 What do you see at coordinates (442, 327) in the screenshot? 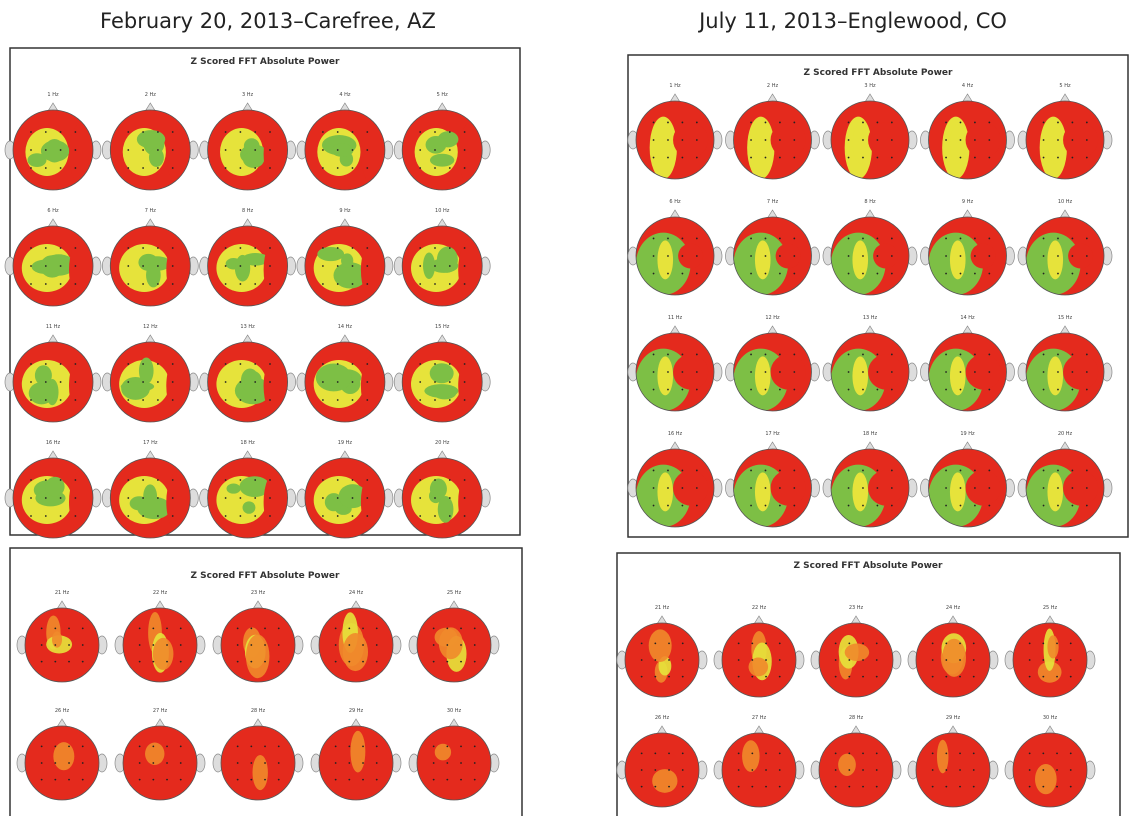
I see `frequency-label: 15 Hz` at bounding box center [442, 327].